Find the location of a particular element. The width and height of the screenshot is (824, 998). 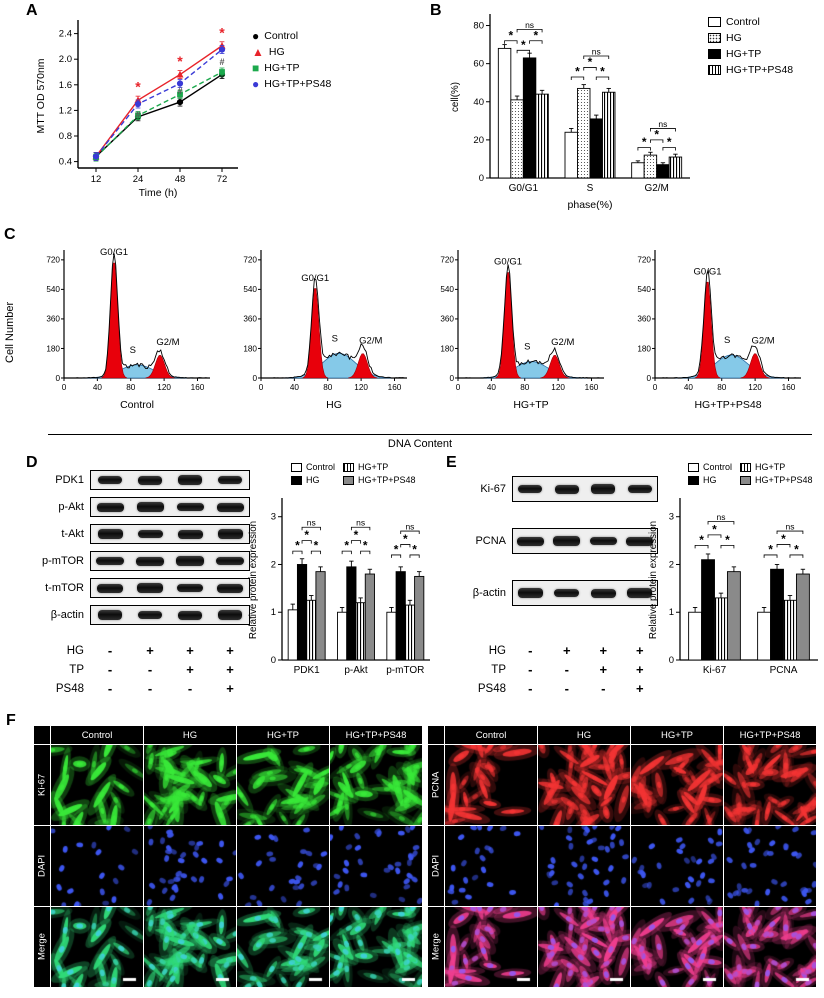

square-marker-icon: ■ is located at coordinates (256, 67).